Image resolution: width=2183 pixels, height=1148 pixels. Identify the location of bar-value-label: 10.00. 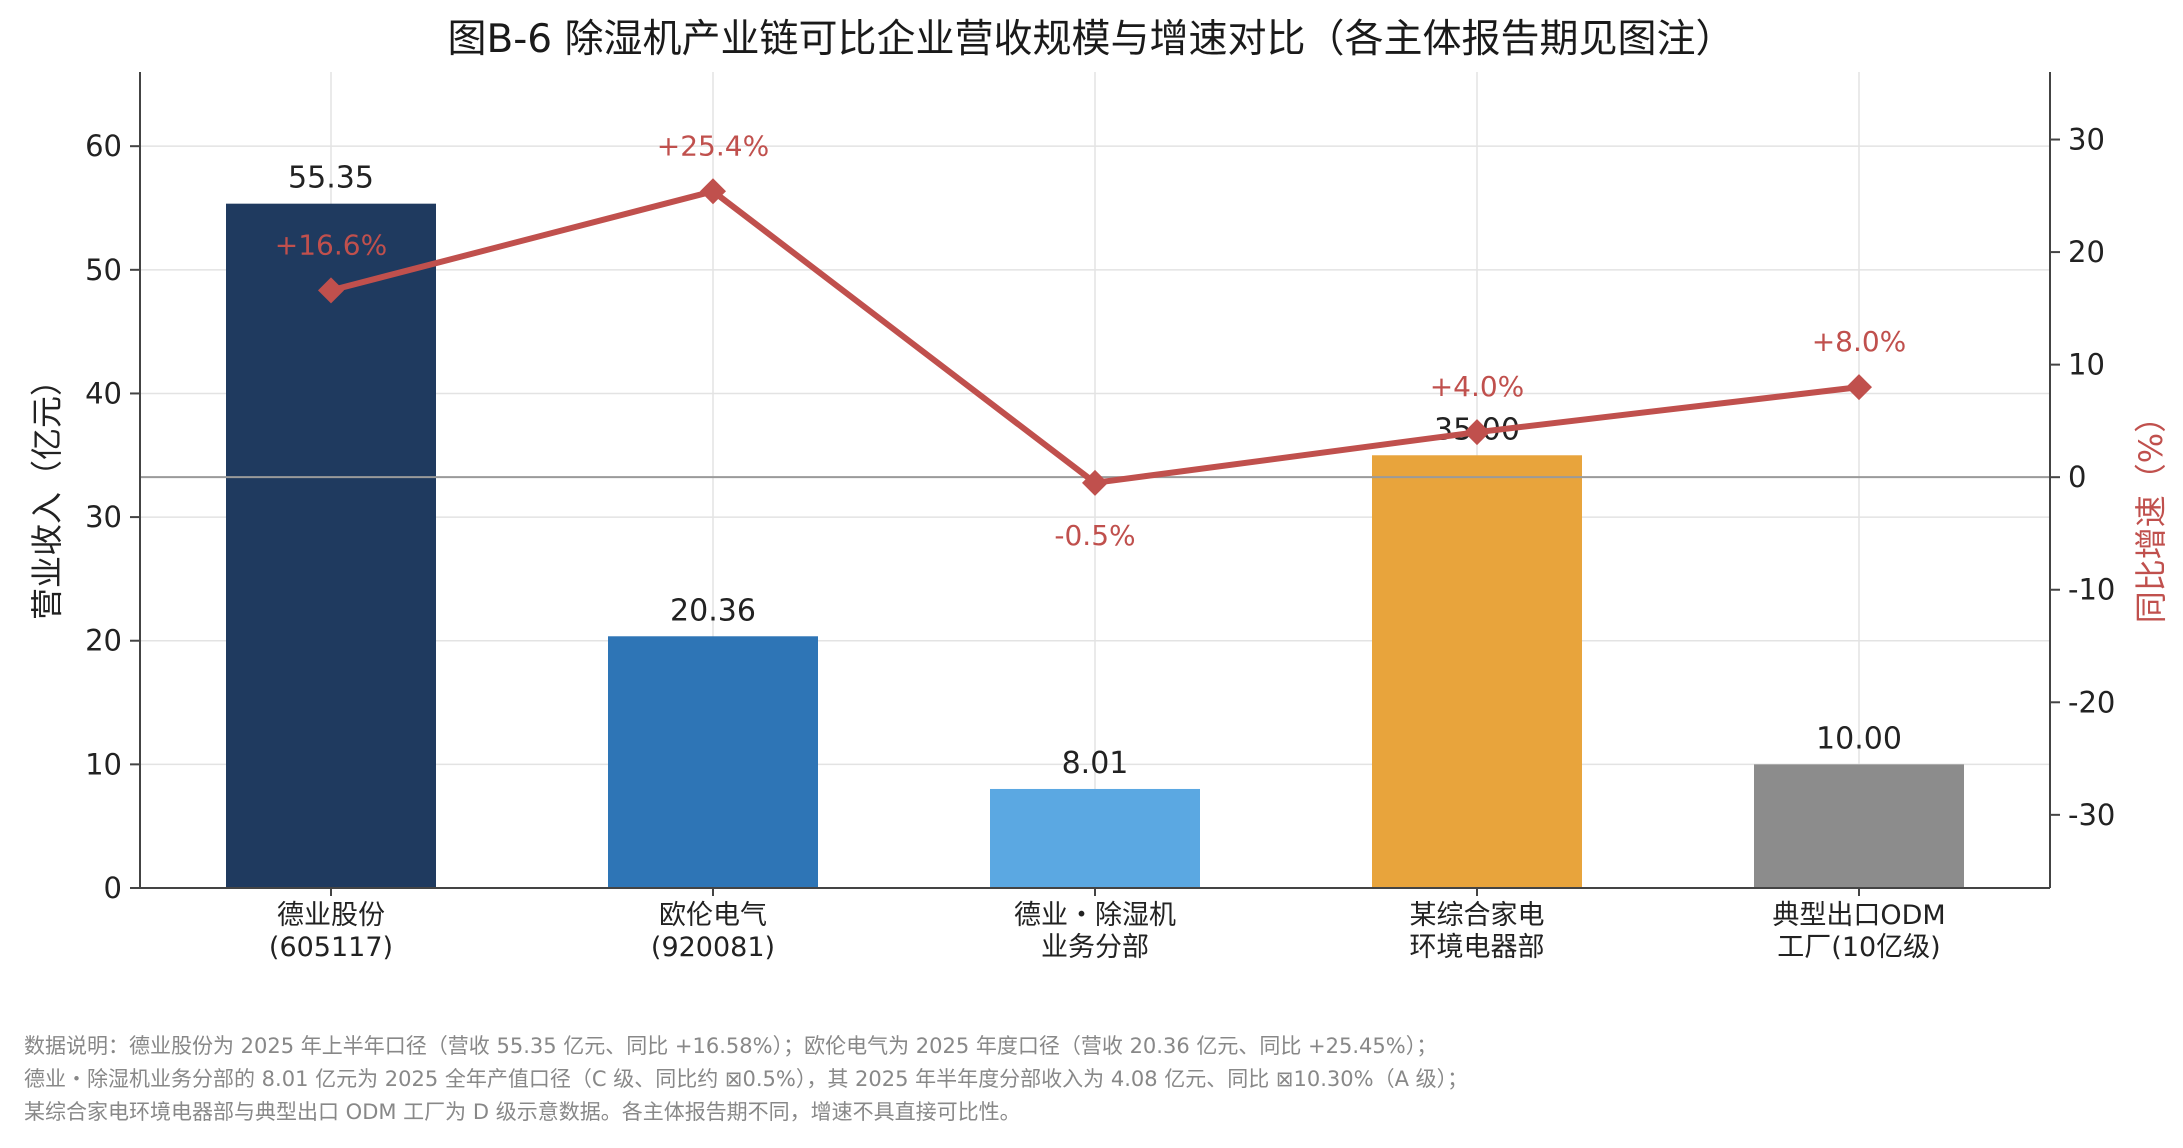
(1859, 738).